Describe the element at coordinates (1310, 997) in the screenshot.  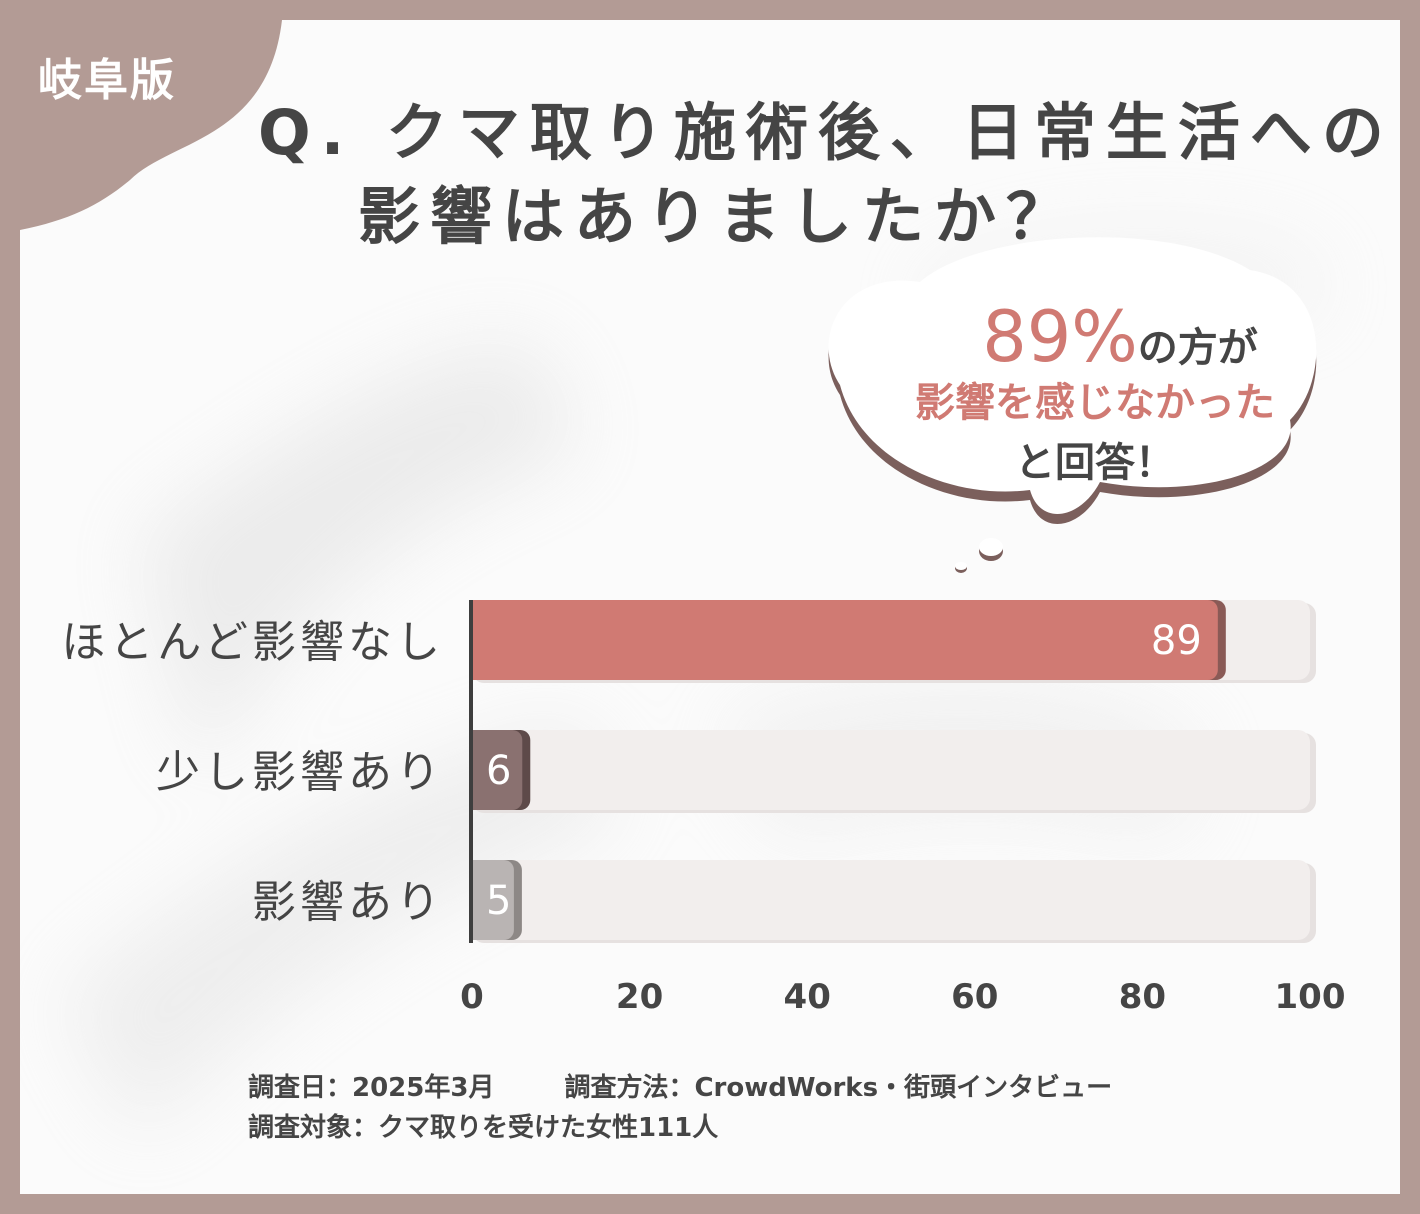
I see `x-tick-label: 100` at that location.